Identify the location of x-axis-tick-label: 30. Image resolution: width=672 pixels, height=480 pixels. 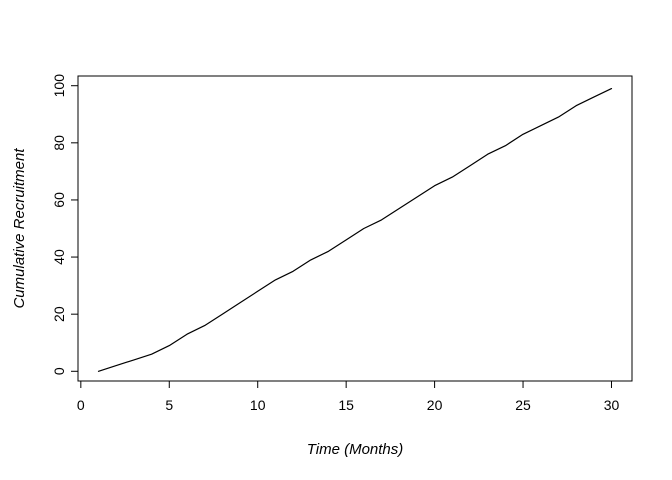
(612, 405).